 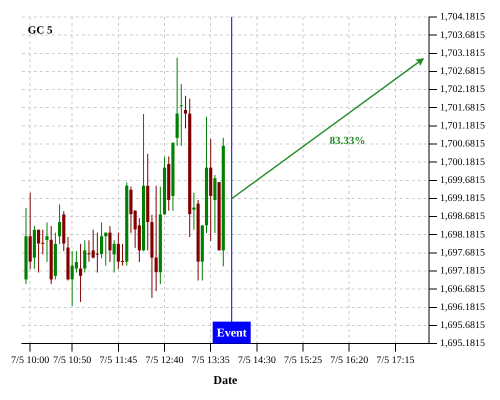 I want to click on y-tick-label: 1,696.6815, so click(x=462, y=289).